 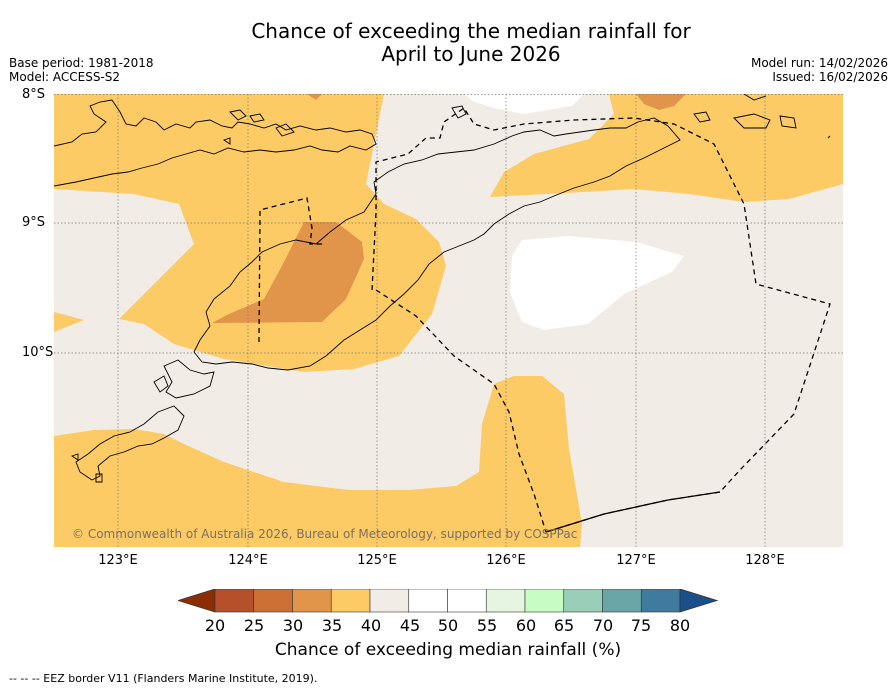 What do you see at coordinates (288, 272) in the screenshot?
I see `region-30-35-west` at bounding box center [288, 272].